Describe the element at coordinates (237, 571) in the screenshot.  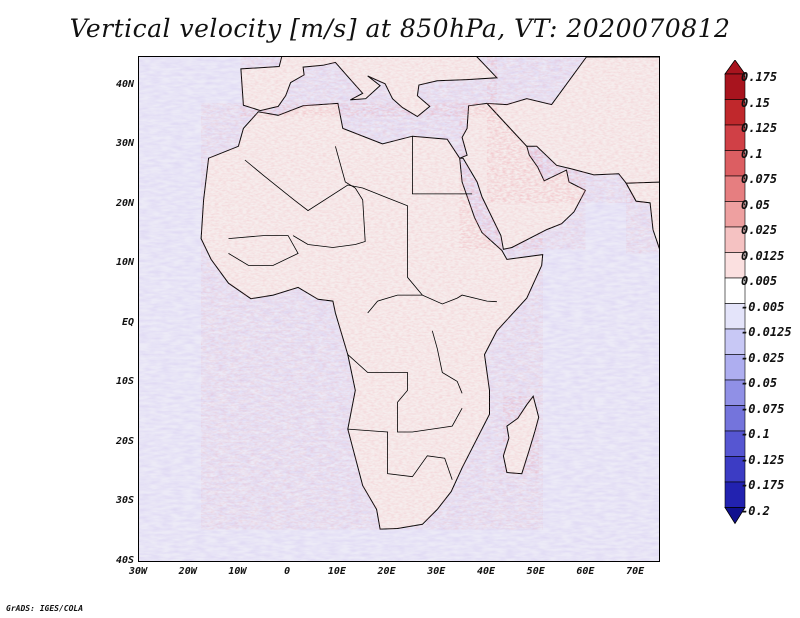
I see `lon-tick-label: 10W` at that location.